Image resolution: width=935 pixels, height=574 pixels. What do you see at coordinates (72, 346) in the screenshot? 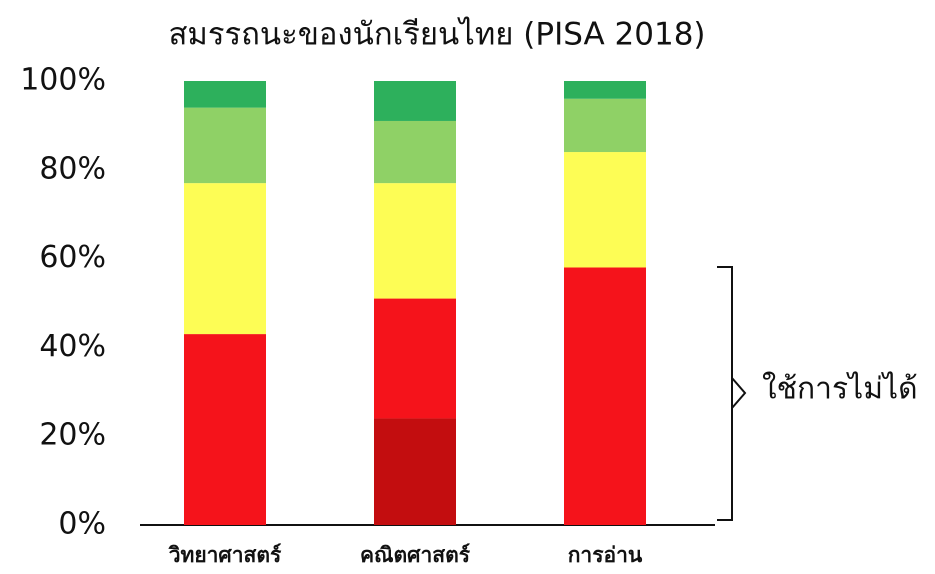
I see `y-tick-label: 40%` at bounding box center [72, 346].